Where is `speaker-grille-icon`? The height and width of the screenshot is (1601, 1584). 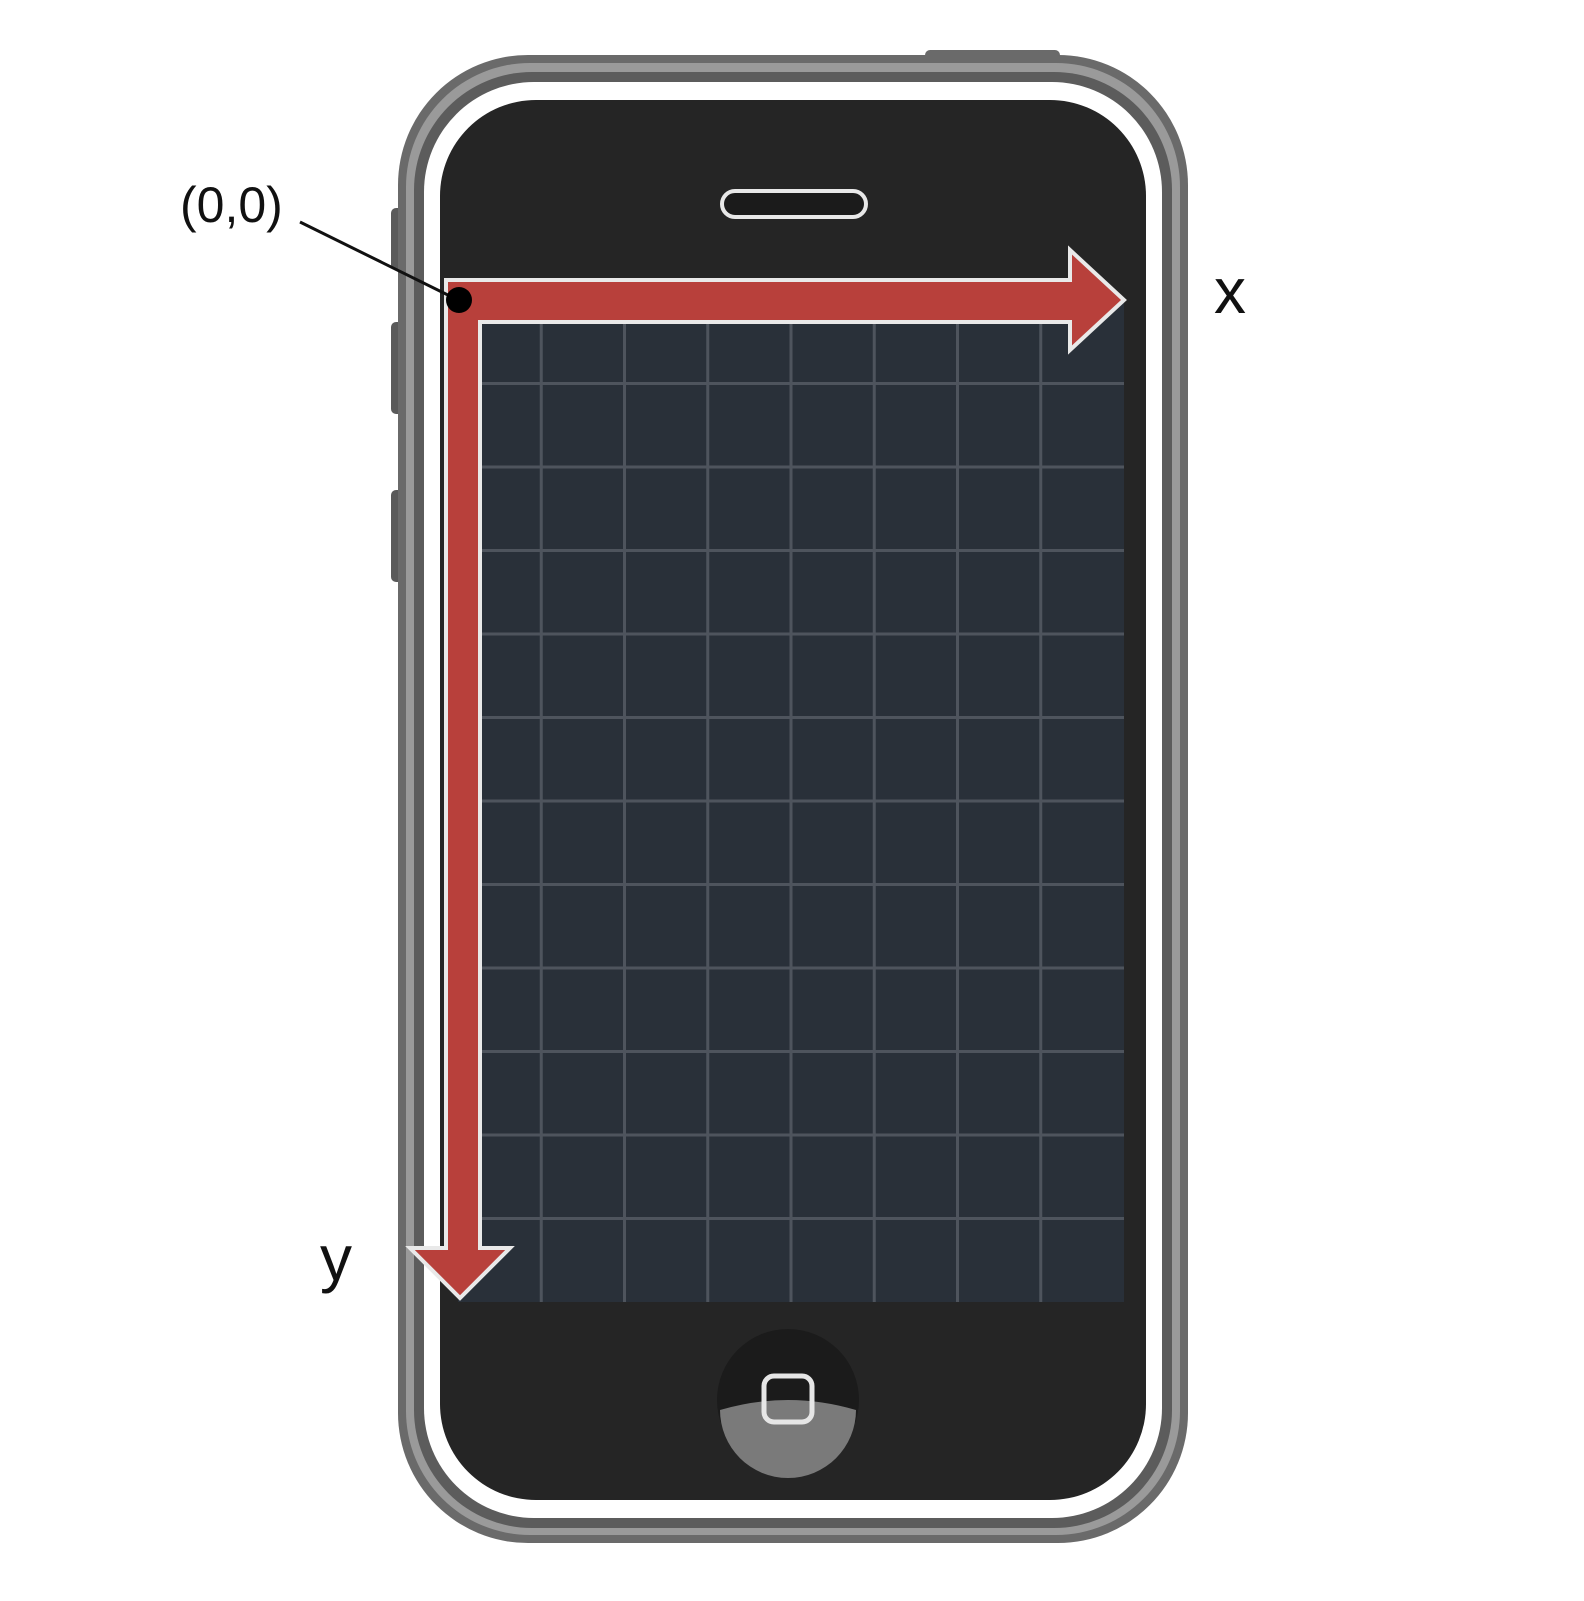
speaker-grille-icon is located at coordinates (794, 204).